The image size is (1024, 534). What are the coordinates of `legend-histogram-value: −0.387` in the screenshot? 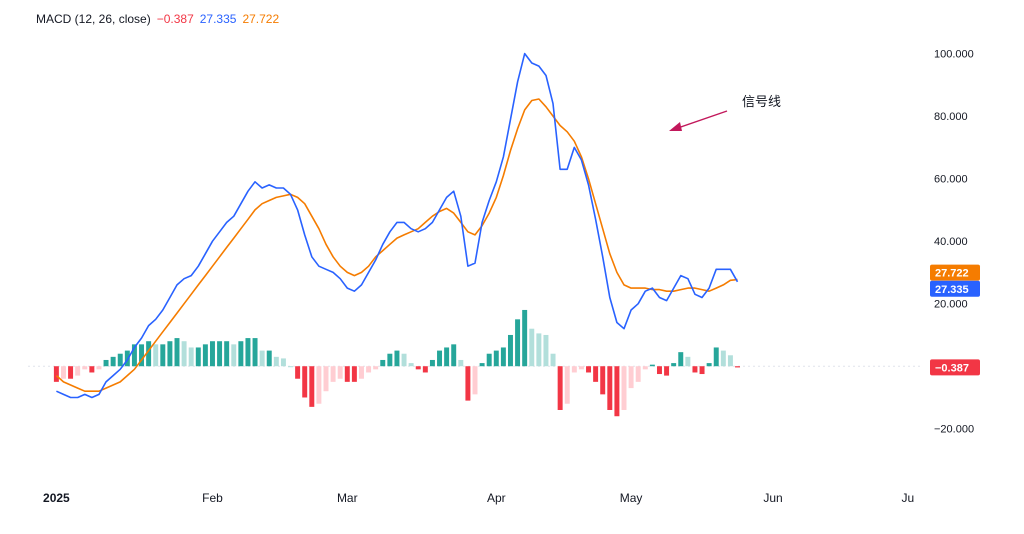 It's located at (175, 19).